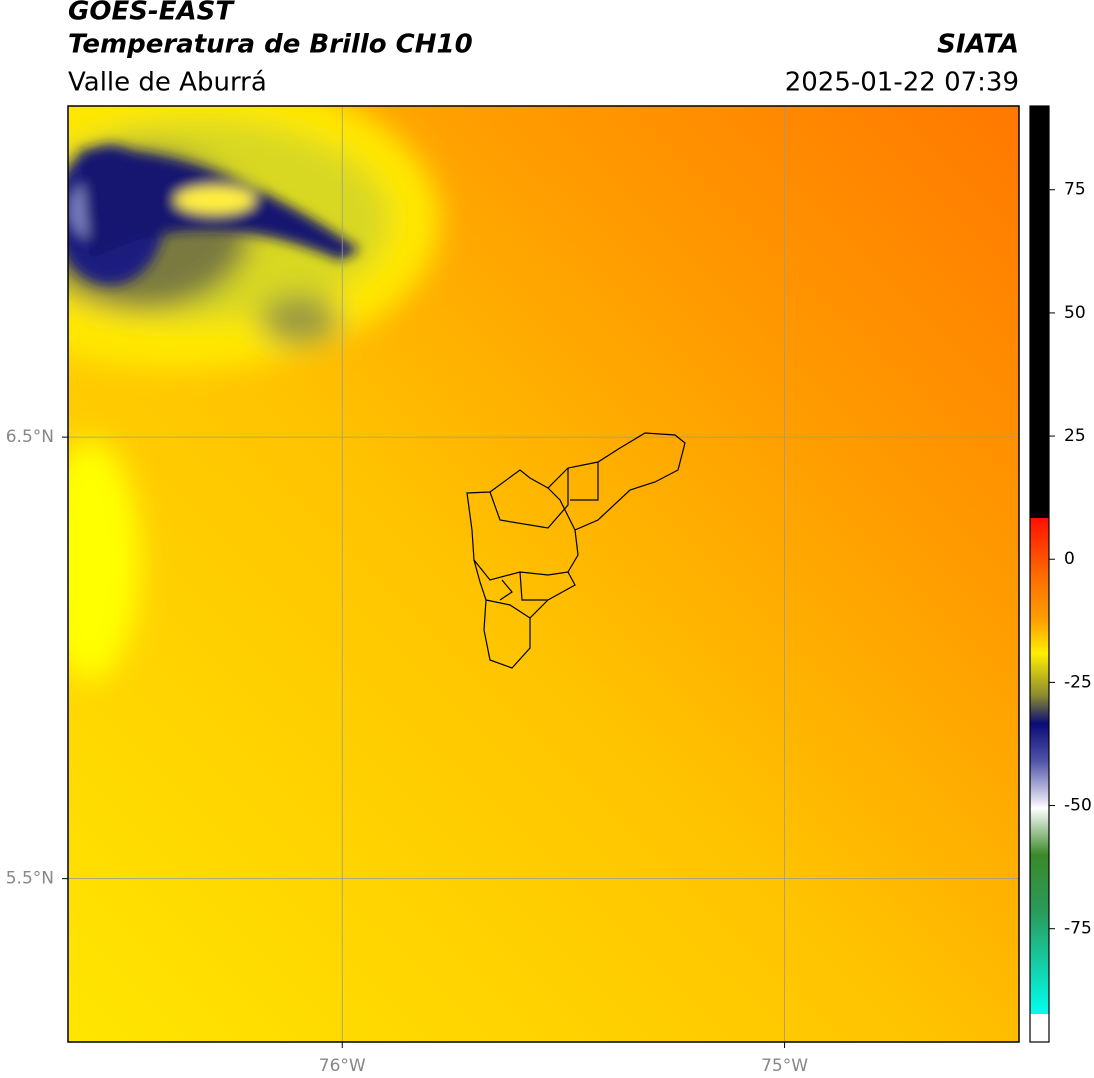 The width and height of the screenshot is (1094, 1078). Describe the element at coordinates (30, 879) in the screenshot. I see `lat-tick-label: 5.5°N` at that location.